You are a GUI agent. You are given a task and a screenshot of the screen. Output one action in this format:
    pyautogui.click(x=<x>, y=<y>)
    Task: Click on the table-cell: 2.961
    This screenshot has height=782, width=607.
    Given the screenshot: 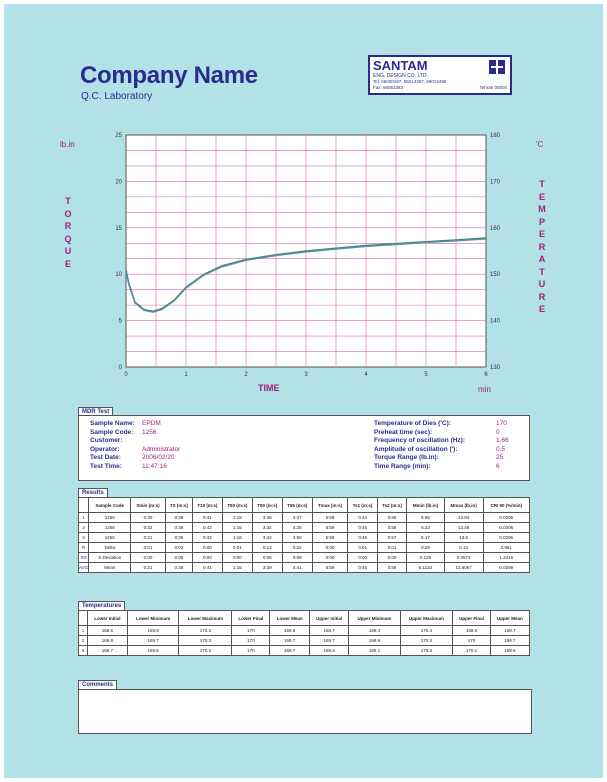 What is the action you would take?
    pyautogui.click(x=506, y=547)
    